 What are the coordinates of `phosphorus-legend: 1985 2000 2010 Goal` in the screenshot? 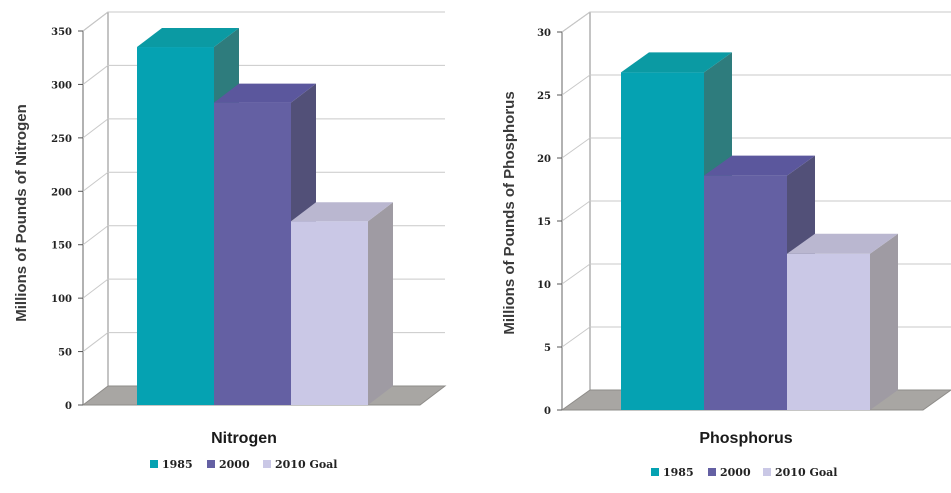 It's located at (744, 472).